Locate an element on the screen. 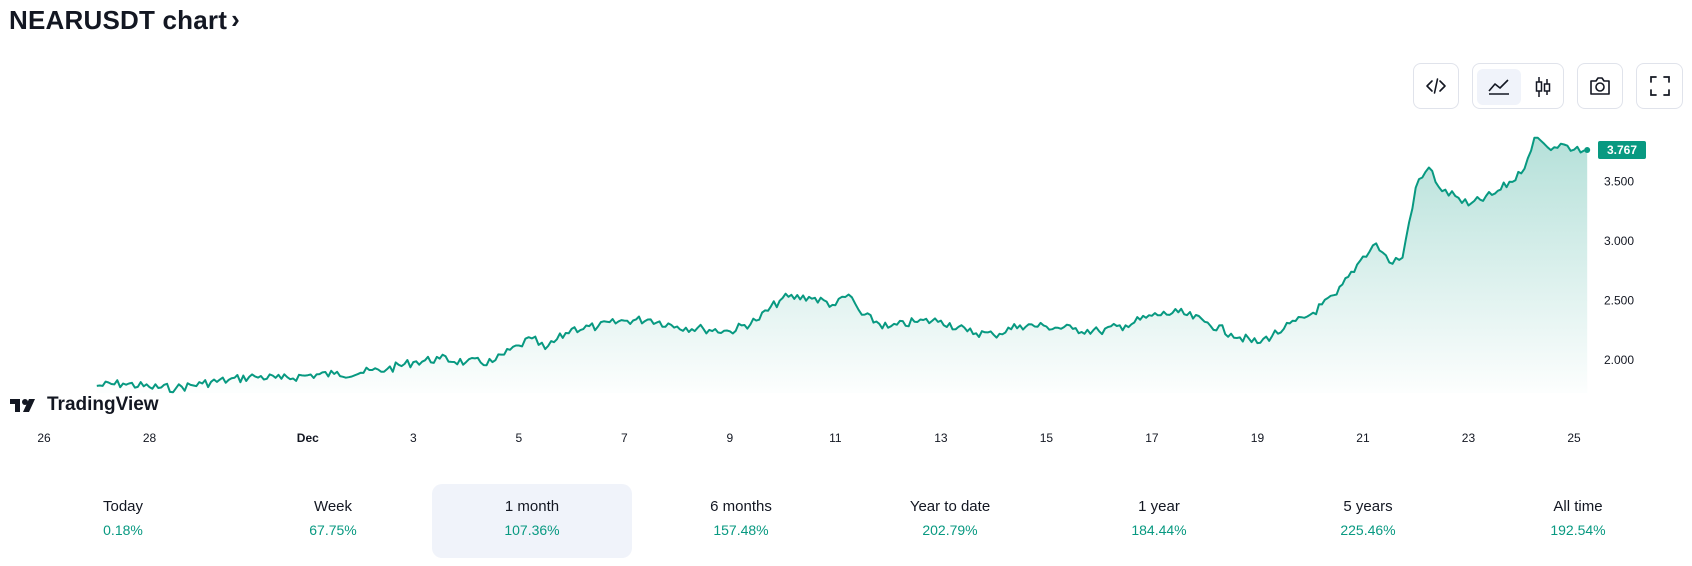 This screenshot has height=566, width=1692. period-change-value: 67.75% is located at coordinates (333, 530).